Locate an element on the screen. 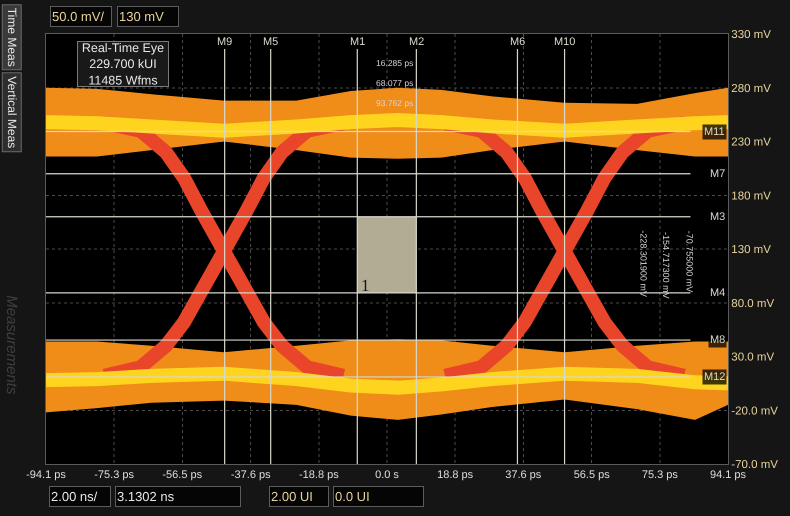 The height and width of the screenshot is (516, 790). y-tick-label: 30.0 mV is located at coordinates (752, 358).